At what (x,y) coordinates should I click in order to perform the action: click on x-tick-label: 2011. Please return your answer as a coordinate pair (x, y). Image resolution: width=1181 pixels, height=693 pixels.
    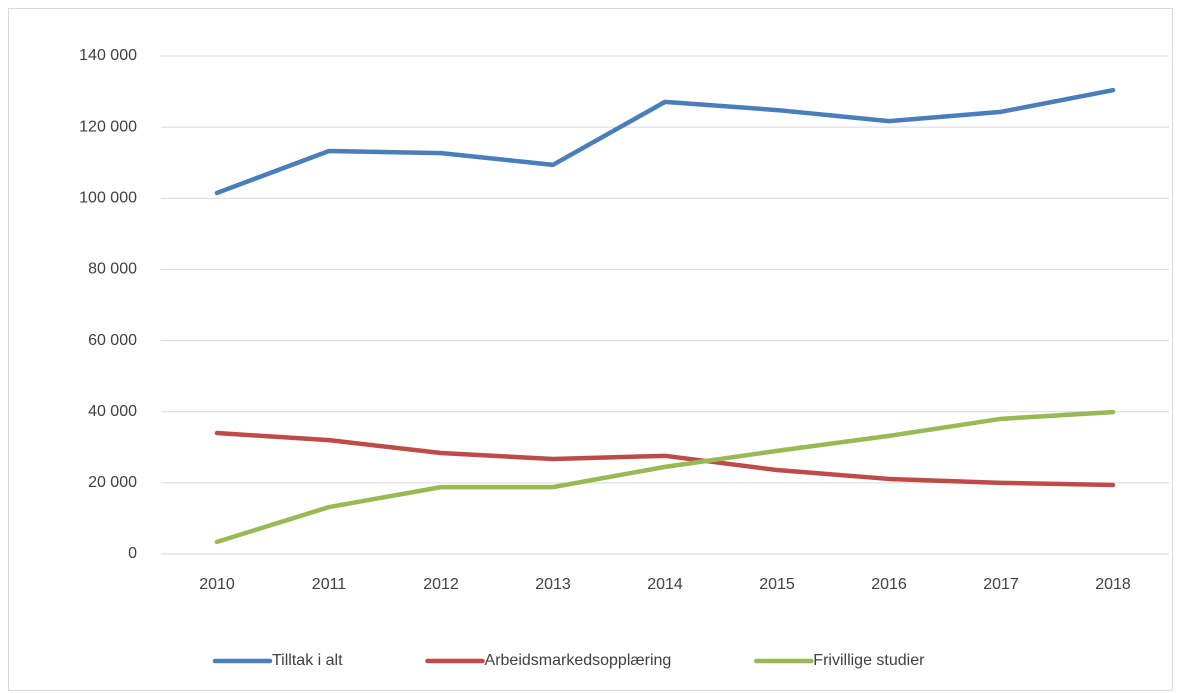
    Looking at the image, I should click on (329, 584).